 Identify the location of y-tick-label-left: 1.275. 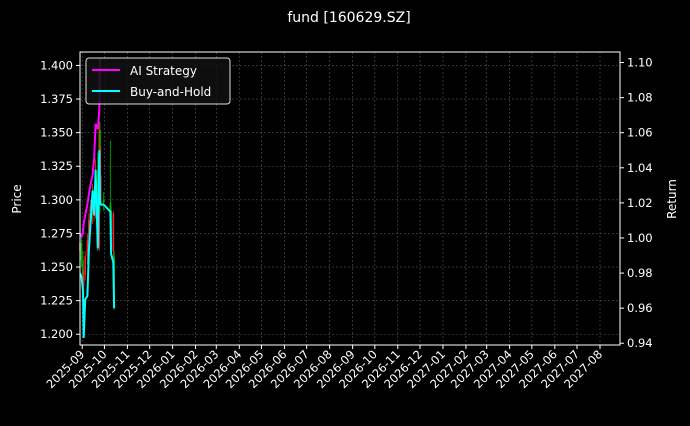
(56, 233).